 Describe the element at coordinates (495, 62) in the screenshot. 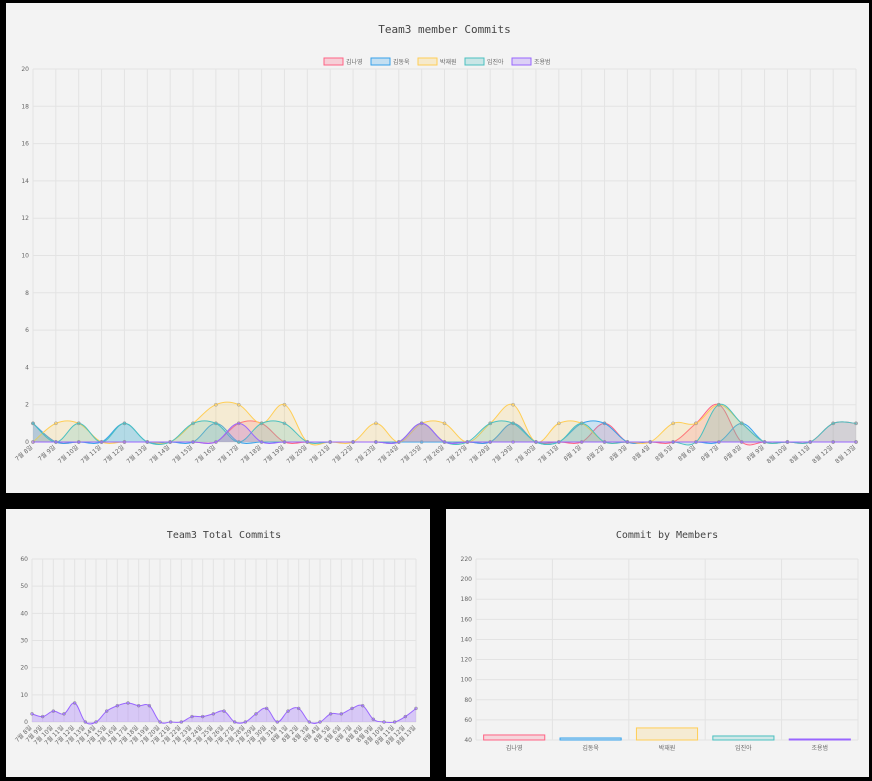

I see `legend-label: 임진아` at that location.